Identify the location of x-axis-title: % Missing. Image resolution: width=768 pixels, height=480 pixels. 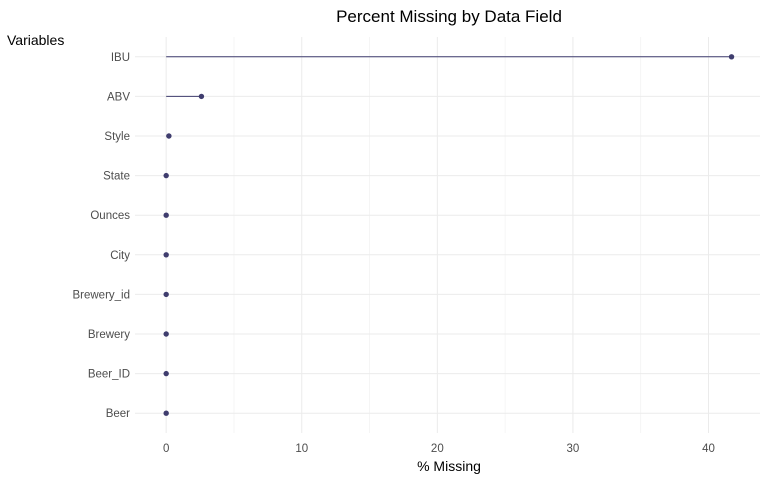
(449, 466).